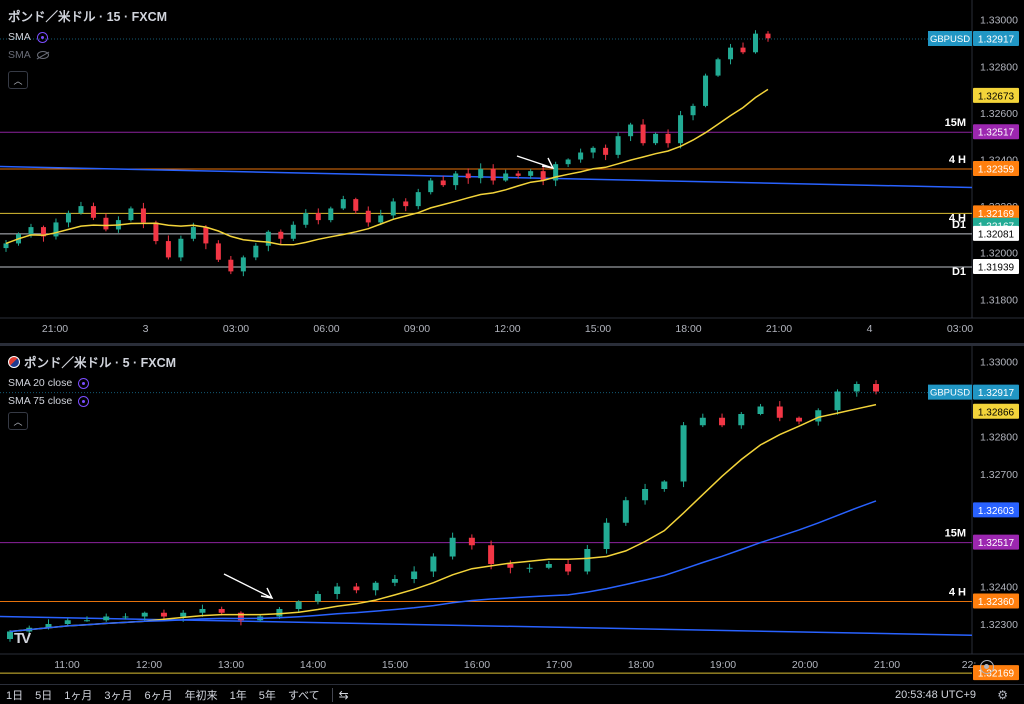 Image resolution: width=1024 pixels, height=704 pixels. Describe the element at coordinates (999, 475) in the screenshot. I see `y-tick-label: 1.32700` at that location.